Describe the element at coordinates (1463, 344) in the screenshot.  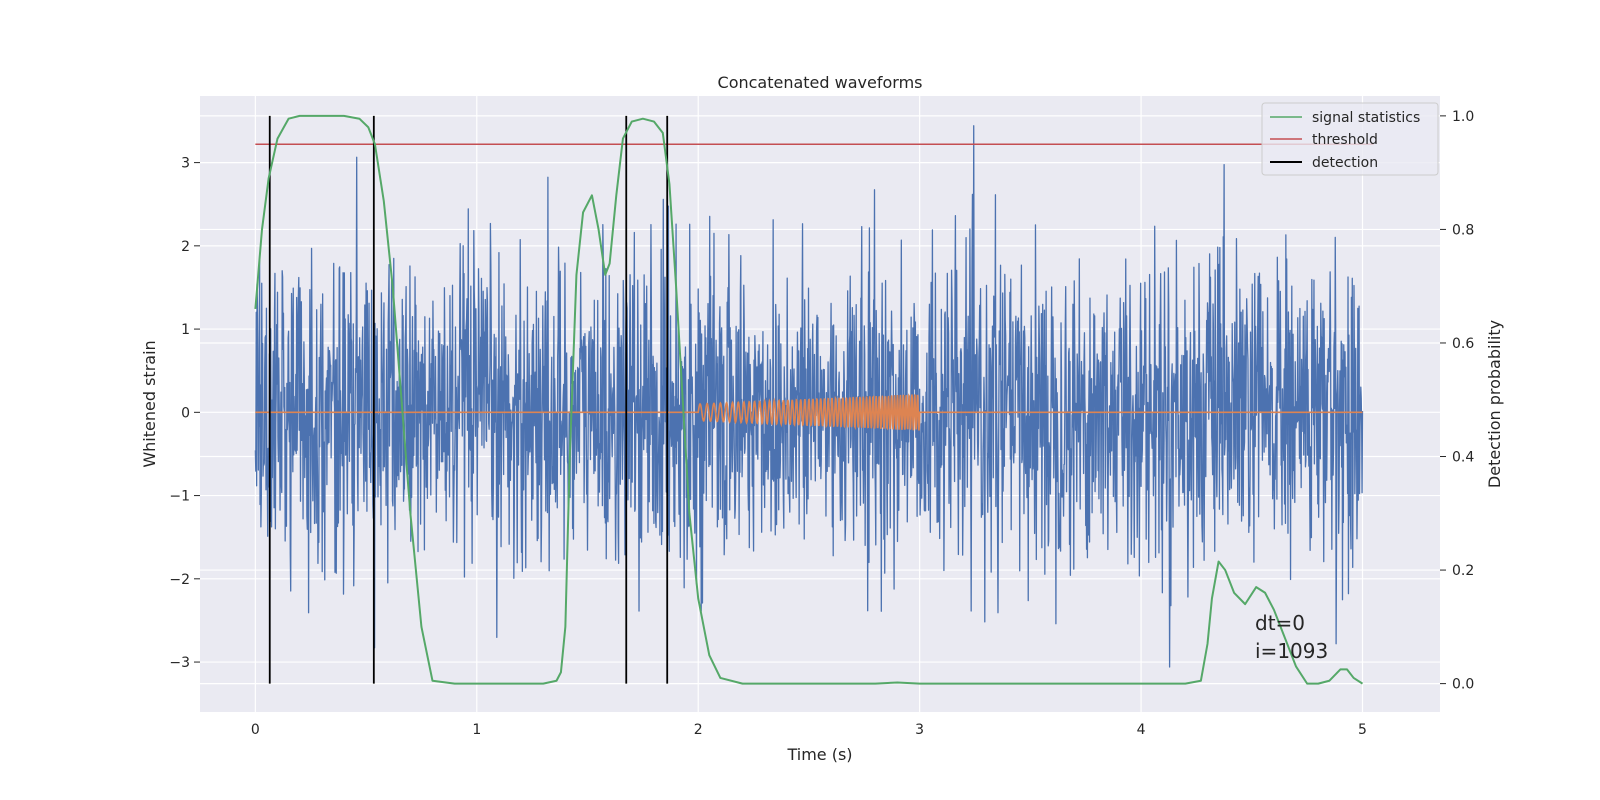
I see `y2-tick-label: 0.6` at that location.